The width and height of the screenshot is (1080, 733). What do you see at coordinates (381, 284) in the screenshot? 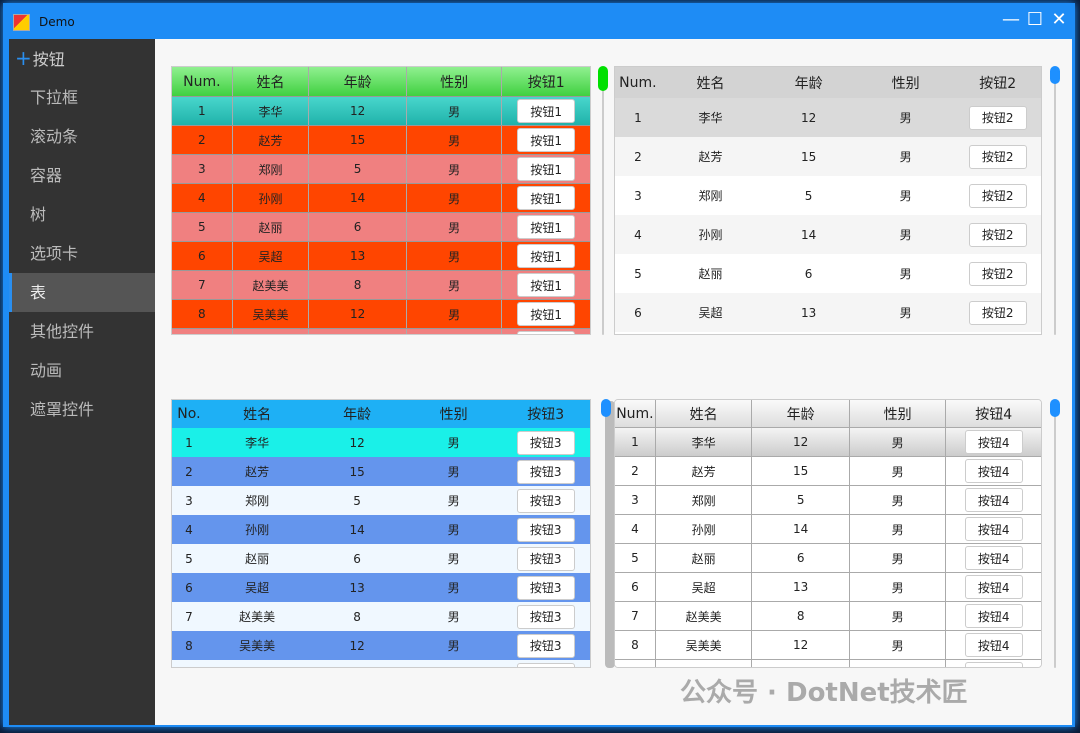
I see `table-row: 7 赵美美 8 男按钮1` at bounding box center [381, 284].